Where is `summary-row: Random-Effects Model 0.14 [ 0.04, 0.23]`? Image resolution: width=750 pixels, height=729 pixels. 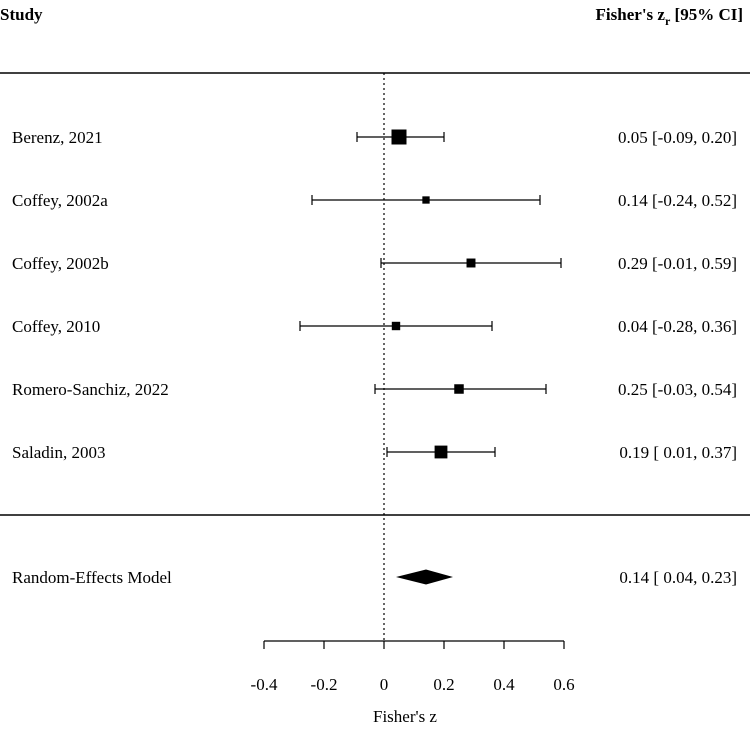 summary-row: Random-Effects Model 0.14 [ 0.04, 0.23] is located at coordinates (374, 577).